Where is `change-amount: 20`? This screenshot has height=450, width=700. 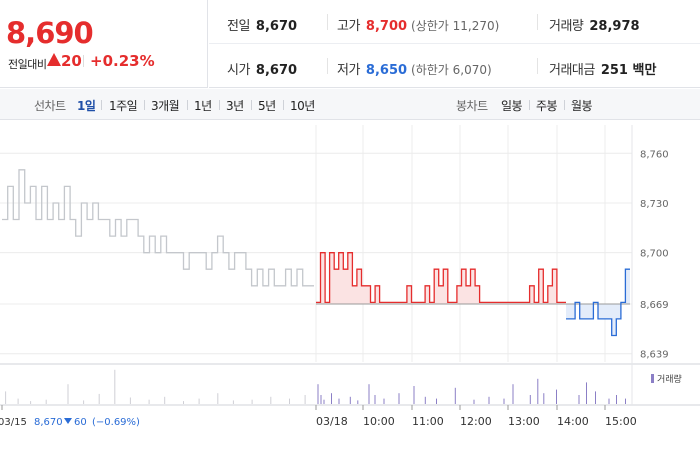 change-amount: 20 is located at coordinates (71, 61).